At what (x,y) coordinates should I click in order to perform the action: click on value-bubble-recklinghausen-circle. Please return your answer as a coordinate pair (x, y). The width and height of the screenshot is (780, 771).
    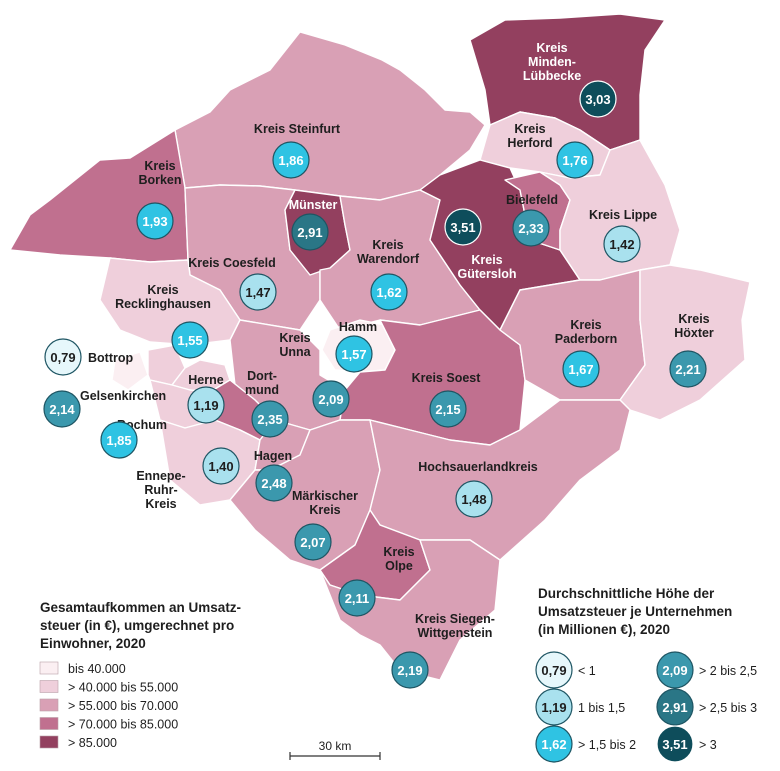
    Looking at the image, I should click on (190, 340).